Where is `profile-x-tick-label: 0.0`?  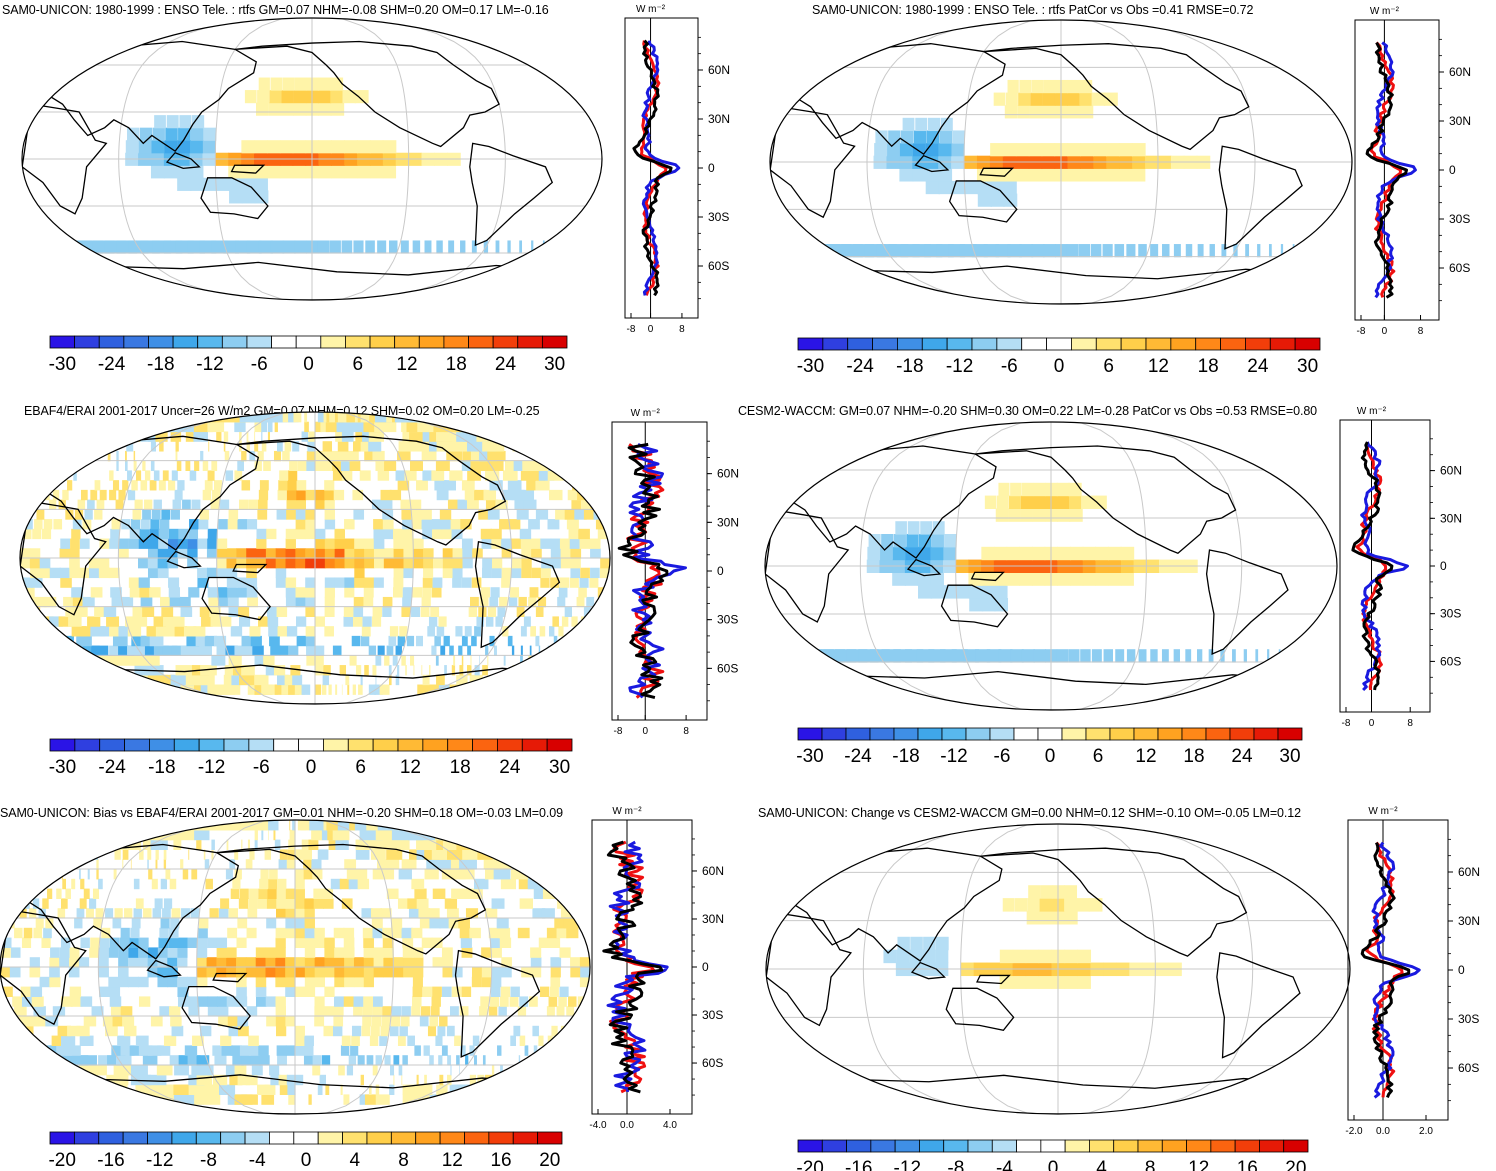
profile-x-tick-label: 0.0 is located at coordinates (1383, 1131).